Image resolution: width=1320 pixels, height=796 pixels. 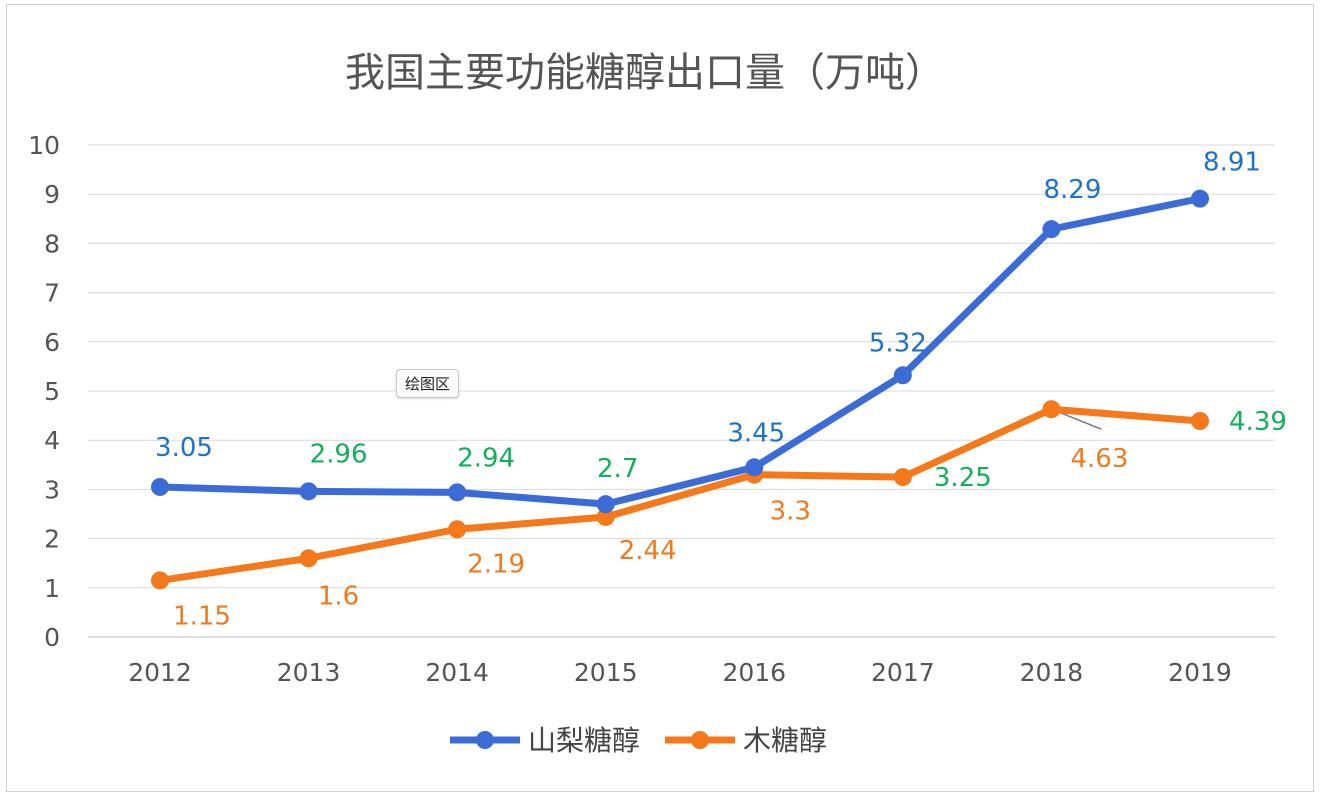 What do you see at coordinates (963, 478) in the screenshot?
I see `data-label: 3.25` at bounding box center [963, 478].